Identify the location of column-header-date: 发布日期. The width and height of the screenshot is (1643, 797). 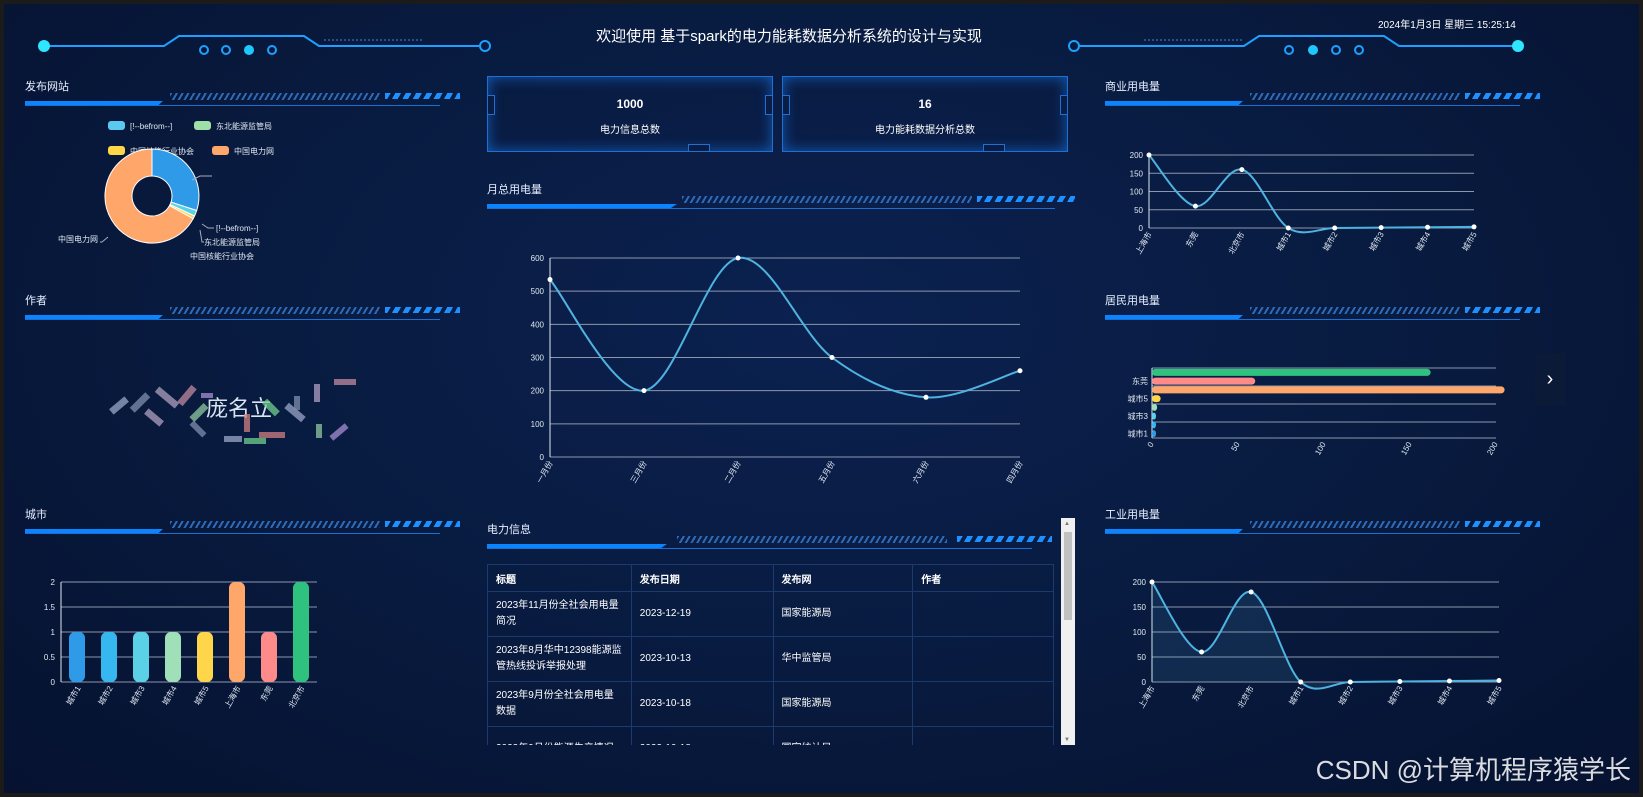
(702, 578).